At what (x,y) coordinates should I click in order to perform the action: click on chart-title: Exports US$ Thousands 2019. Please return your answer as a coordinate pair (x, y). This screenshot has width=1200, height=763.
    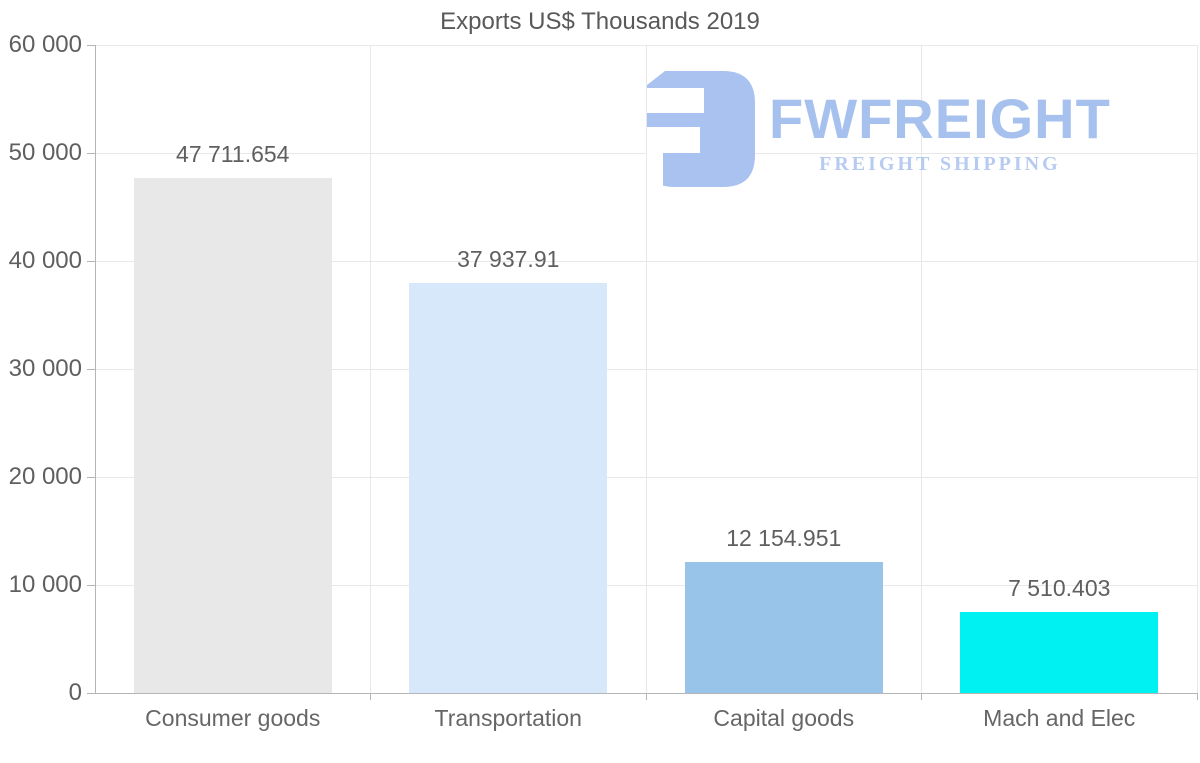
    Looking at the image, I should click on (600, 21).